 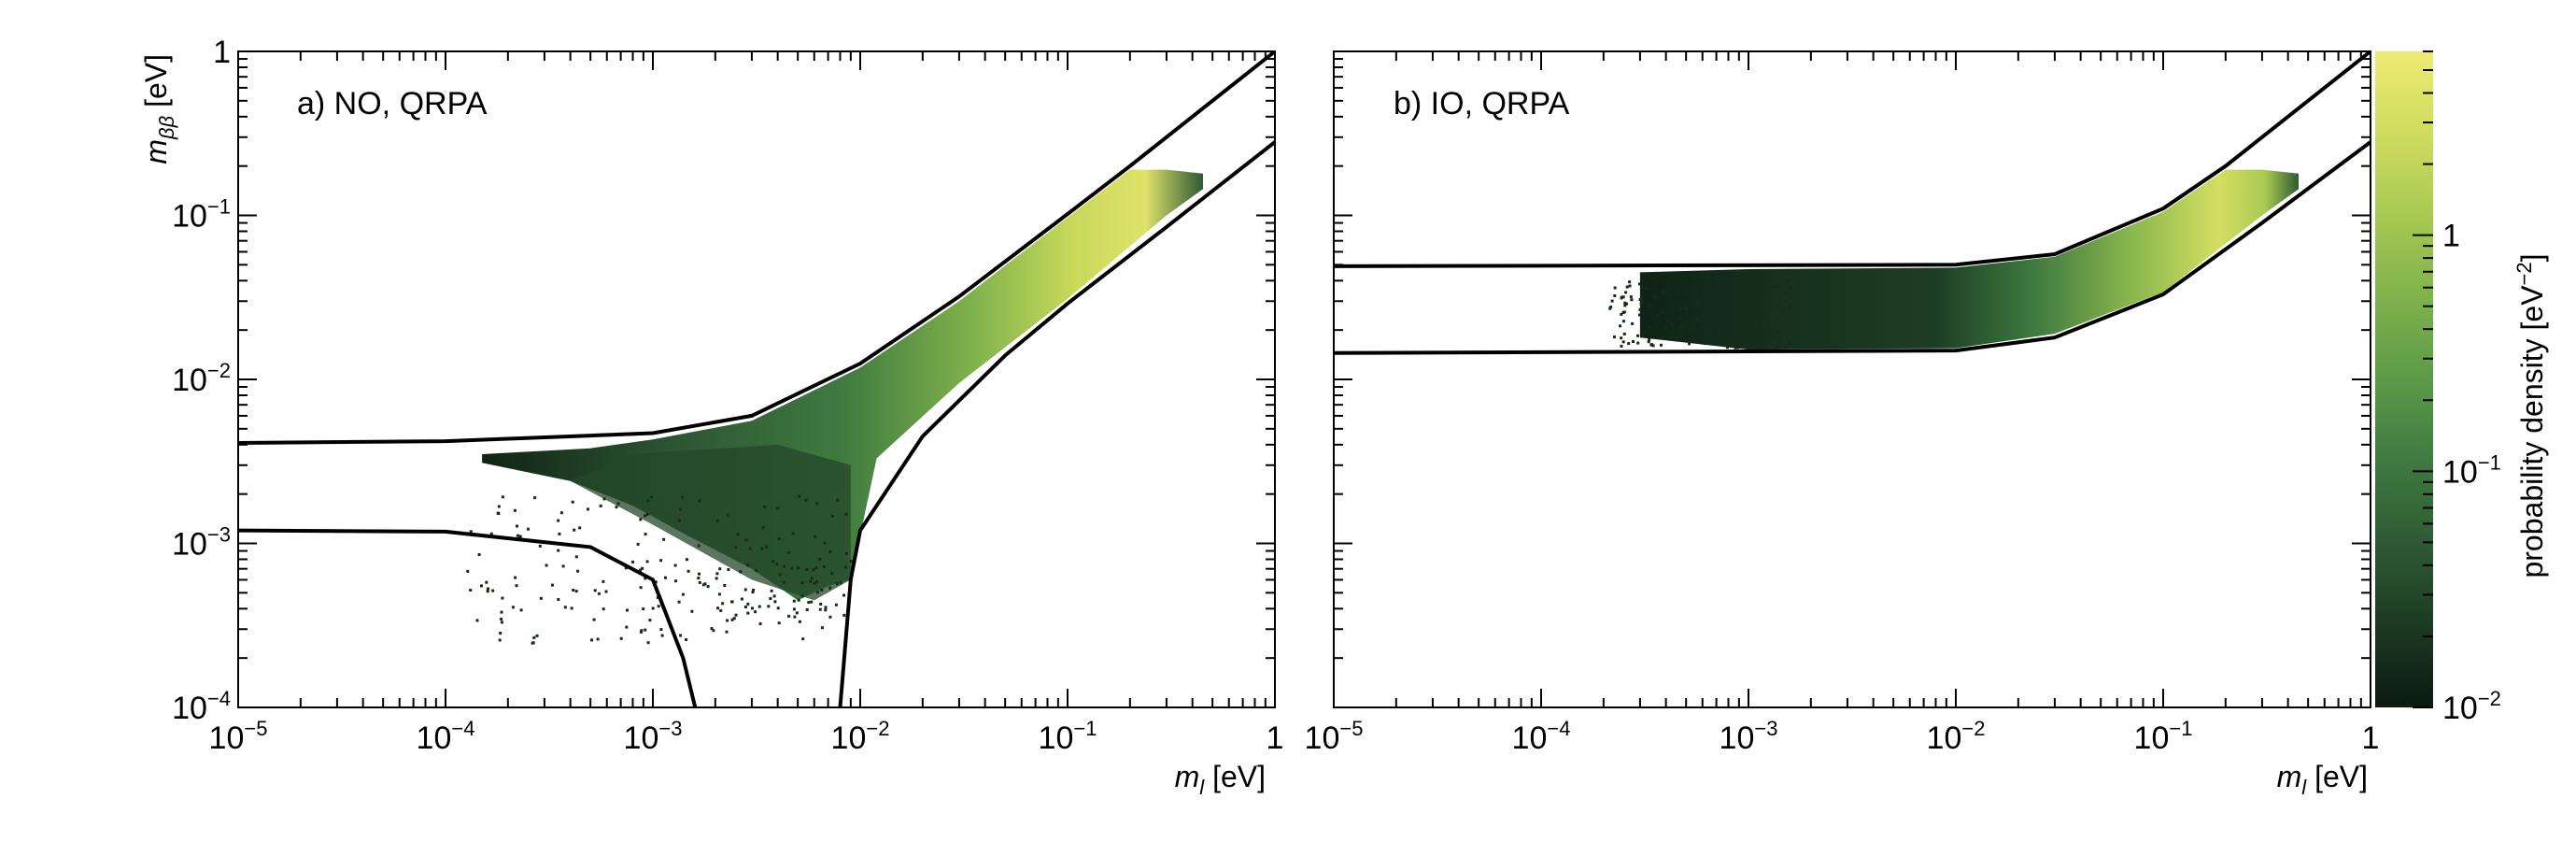 I want to click on svg-text: ml [eV], so click(x=1220, y=779).